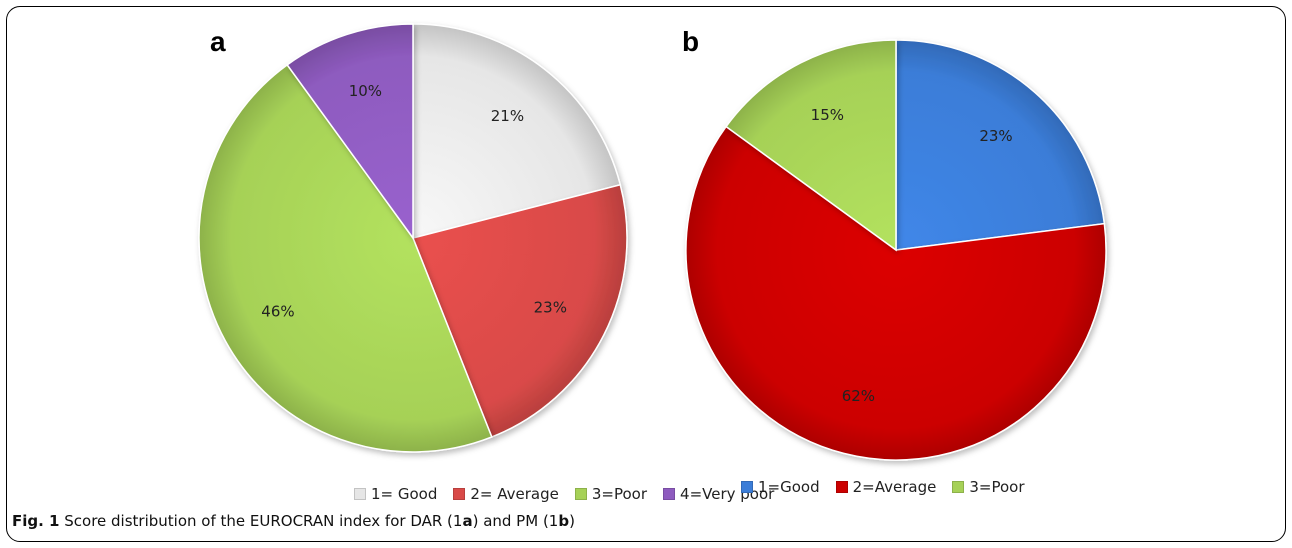 The image size is (1292, 548). I want to click on pie-label-a-2: 23%, so click(550, 307).